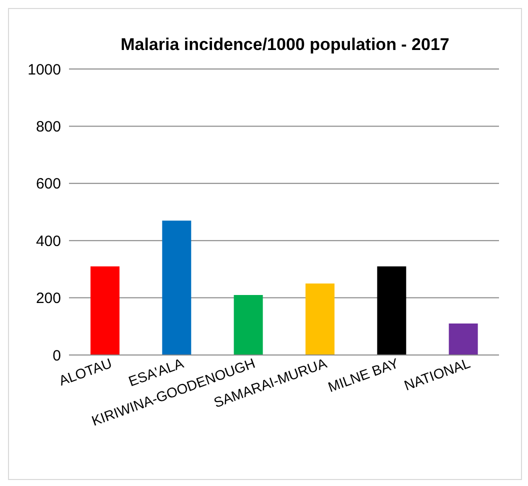 This screenshot has height=486, width=528. I want to click on y-tick-label: 800, so click(48, 127).